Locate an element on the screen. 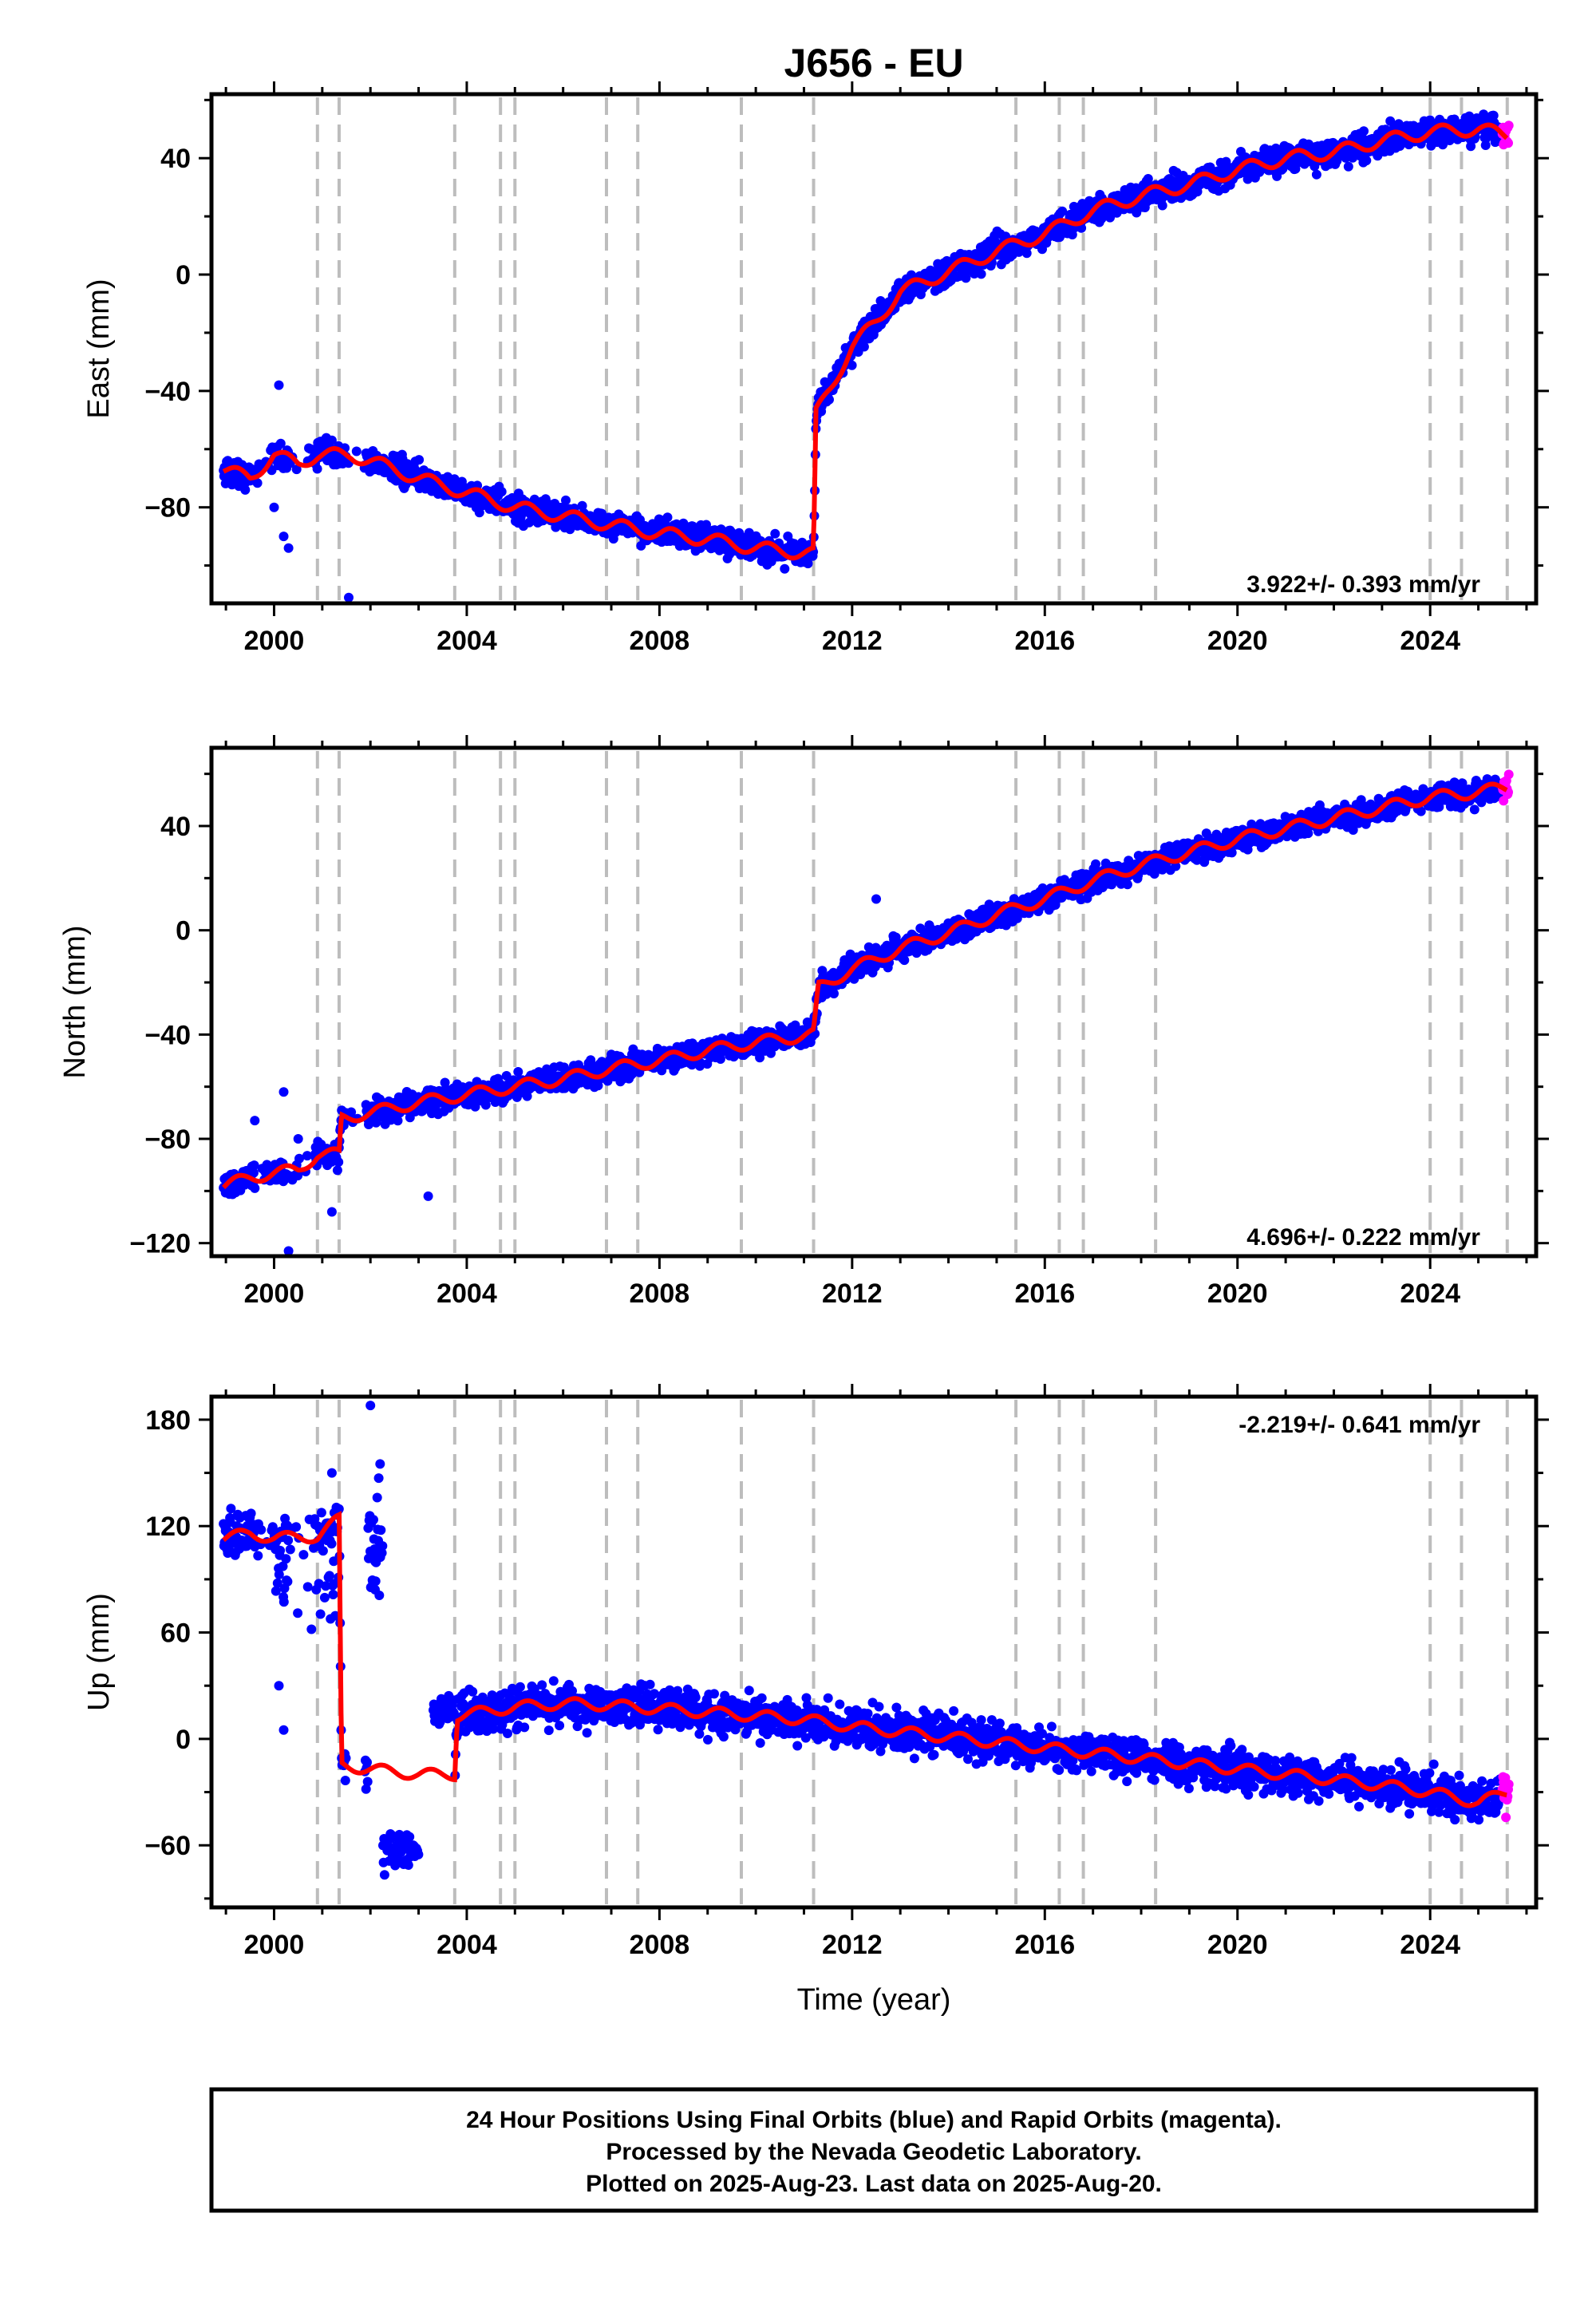  north-y-tick-label: −80 is located at coordinates (167, 1139).